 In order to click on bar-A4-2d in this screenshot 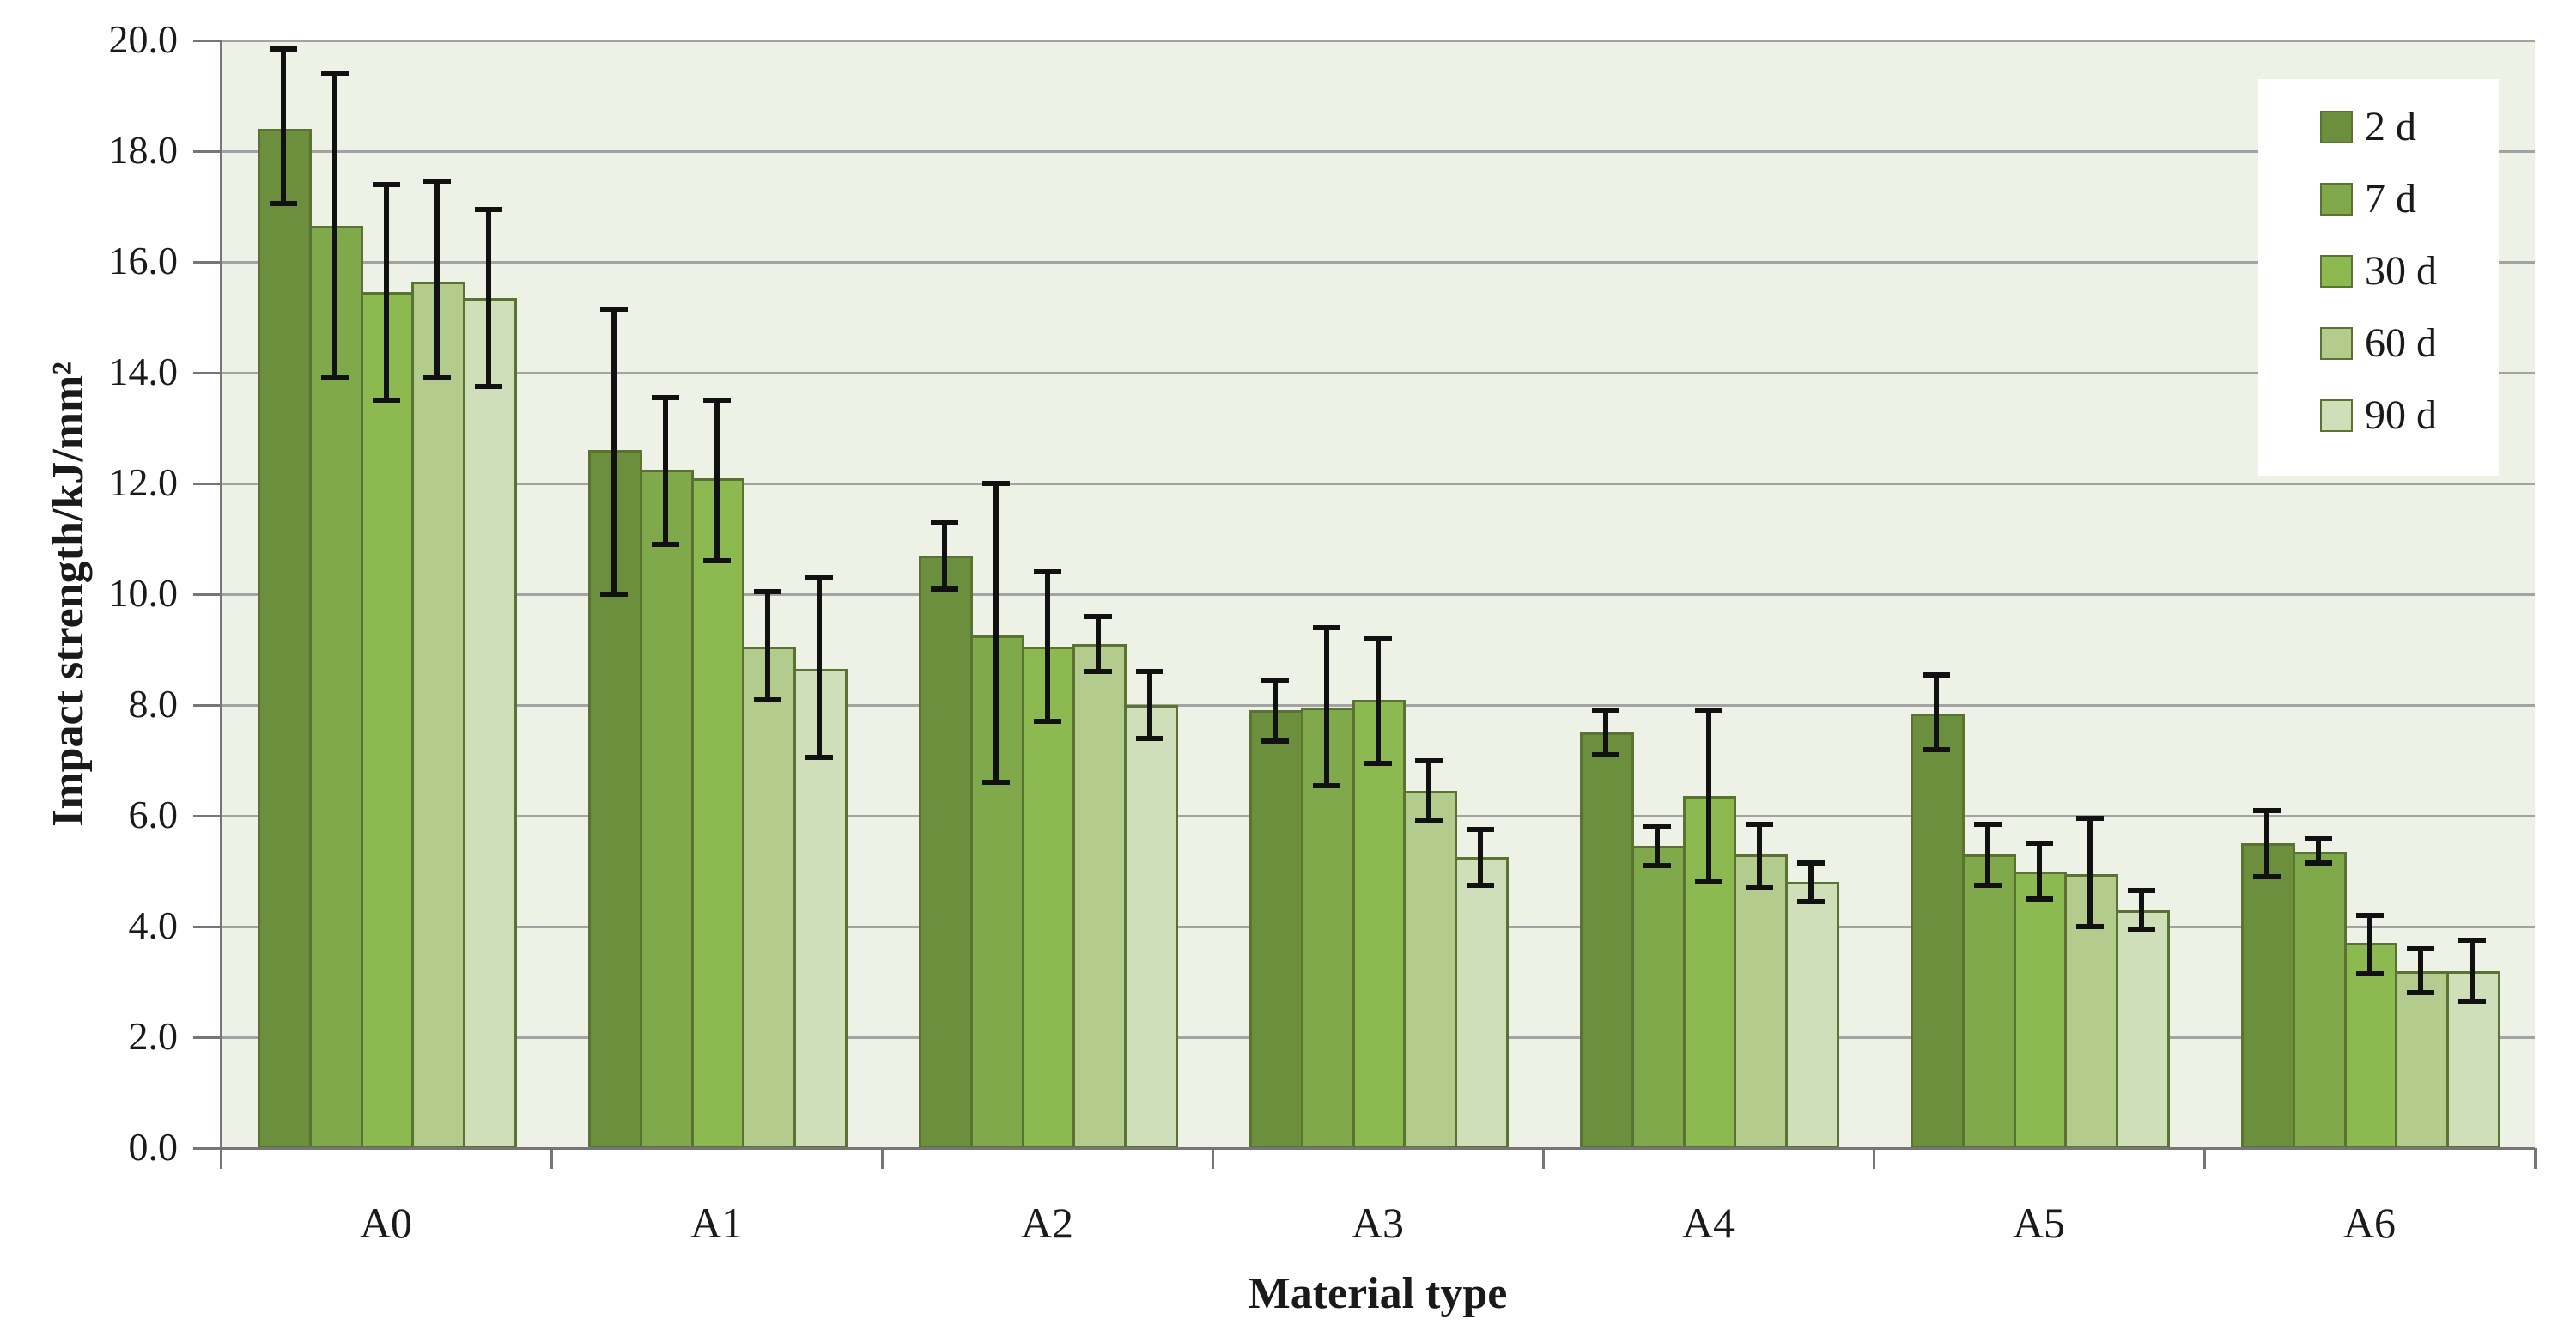, I will do `click(1607, 940)`.